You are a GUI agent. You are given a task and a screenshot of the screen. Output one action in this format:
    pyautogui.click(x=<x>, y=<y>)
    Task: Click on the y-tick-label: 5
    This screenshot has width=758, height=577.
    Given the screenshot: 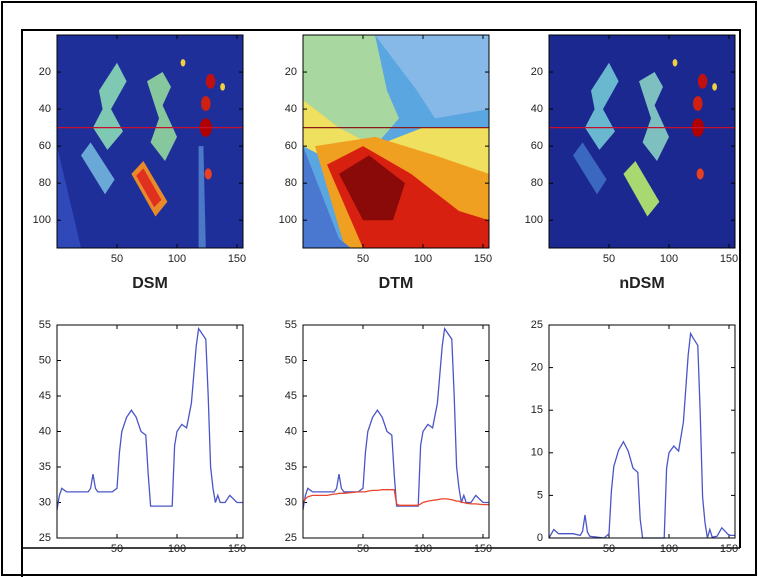 What is the action you would take?
    pyautogui.click(x=540, y=495)
    